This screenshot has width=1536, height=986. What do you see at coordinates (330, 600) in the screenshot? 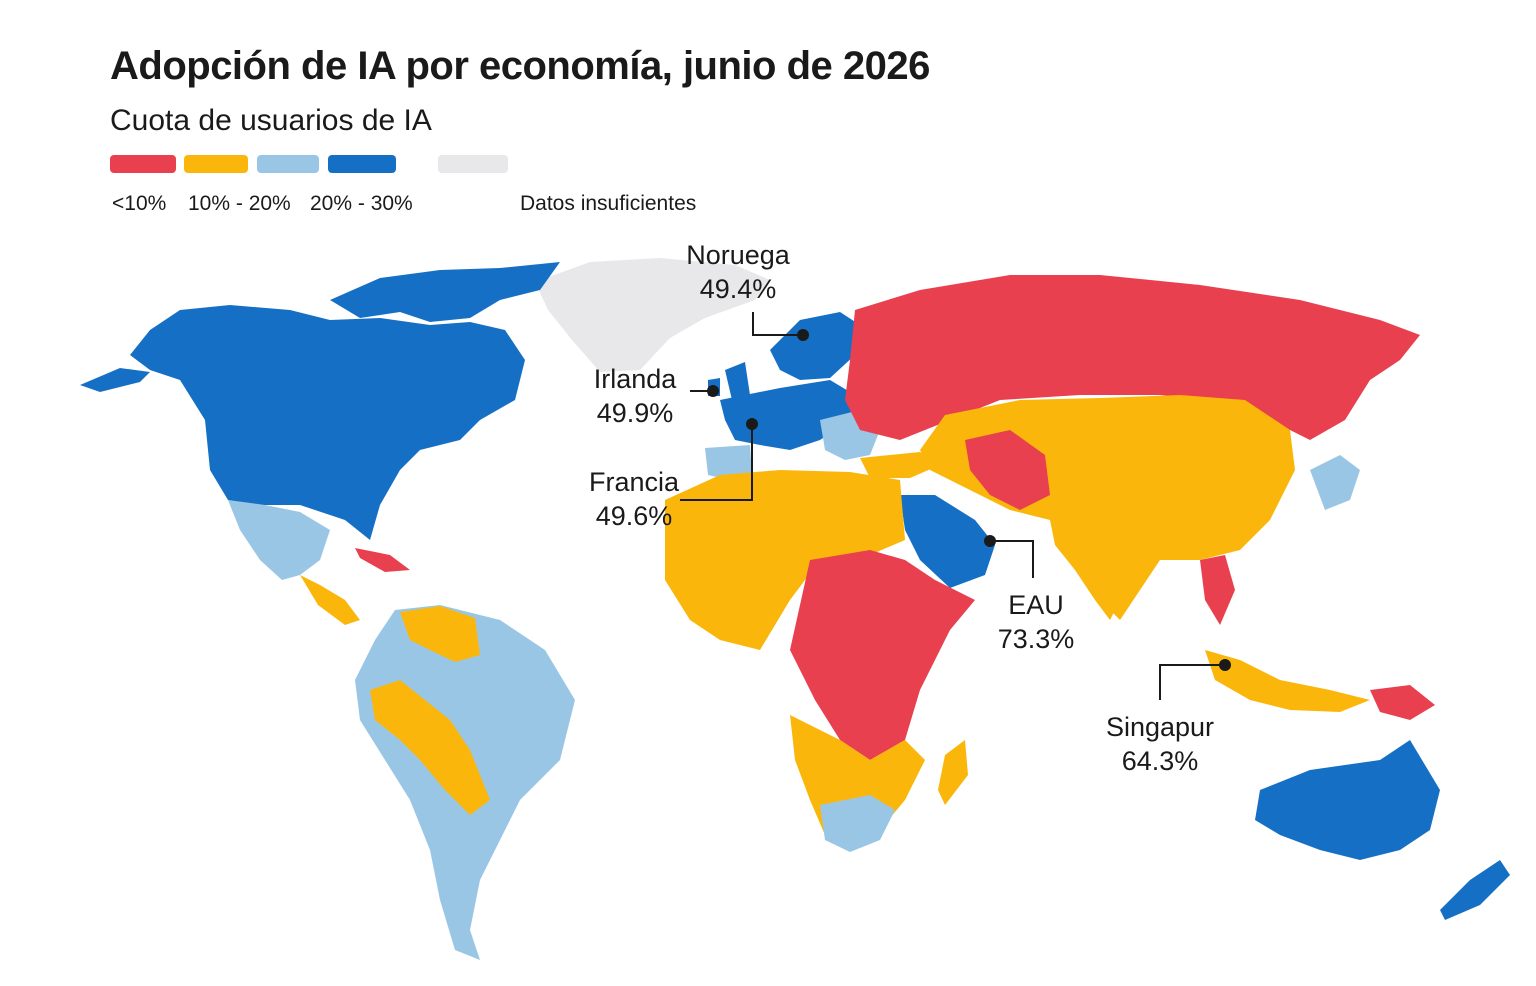
I see `region-central-america` at bounding box center [330, 600].